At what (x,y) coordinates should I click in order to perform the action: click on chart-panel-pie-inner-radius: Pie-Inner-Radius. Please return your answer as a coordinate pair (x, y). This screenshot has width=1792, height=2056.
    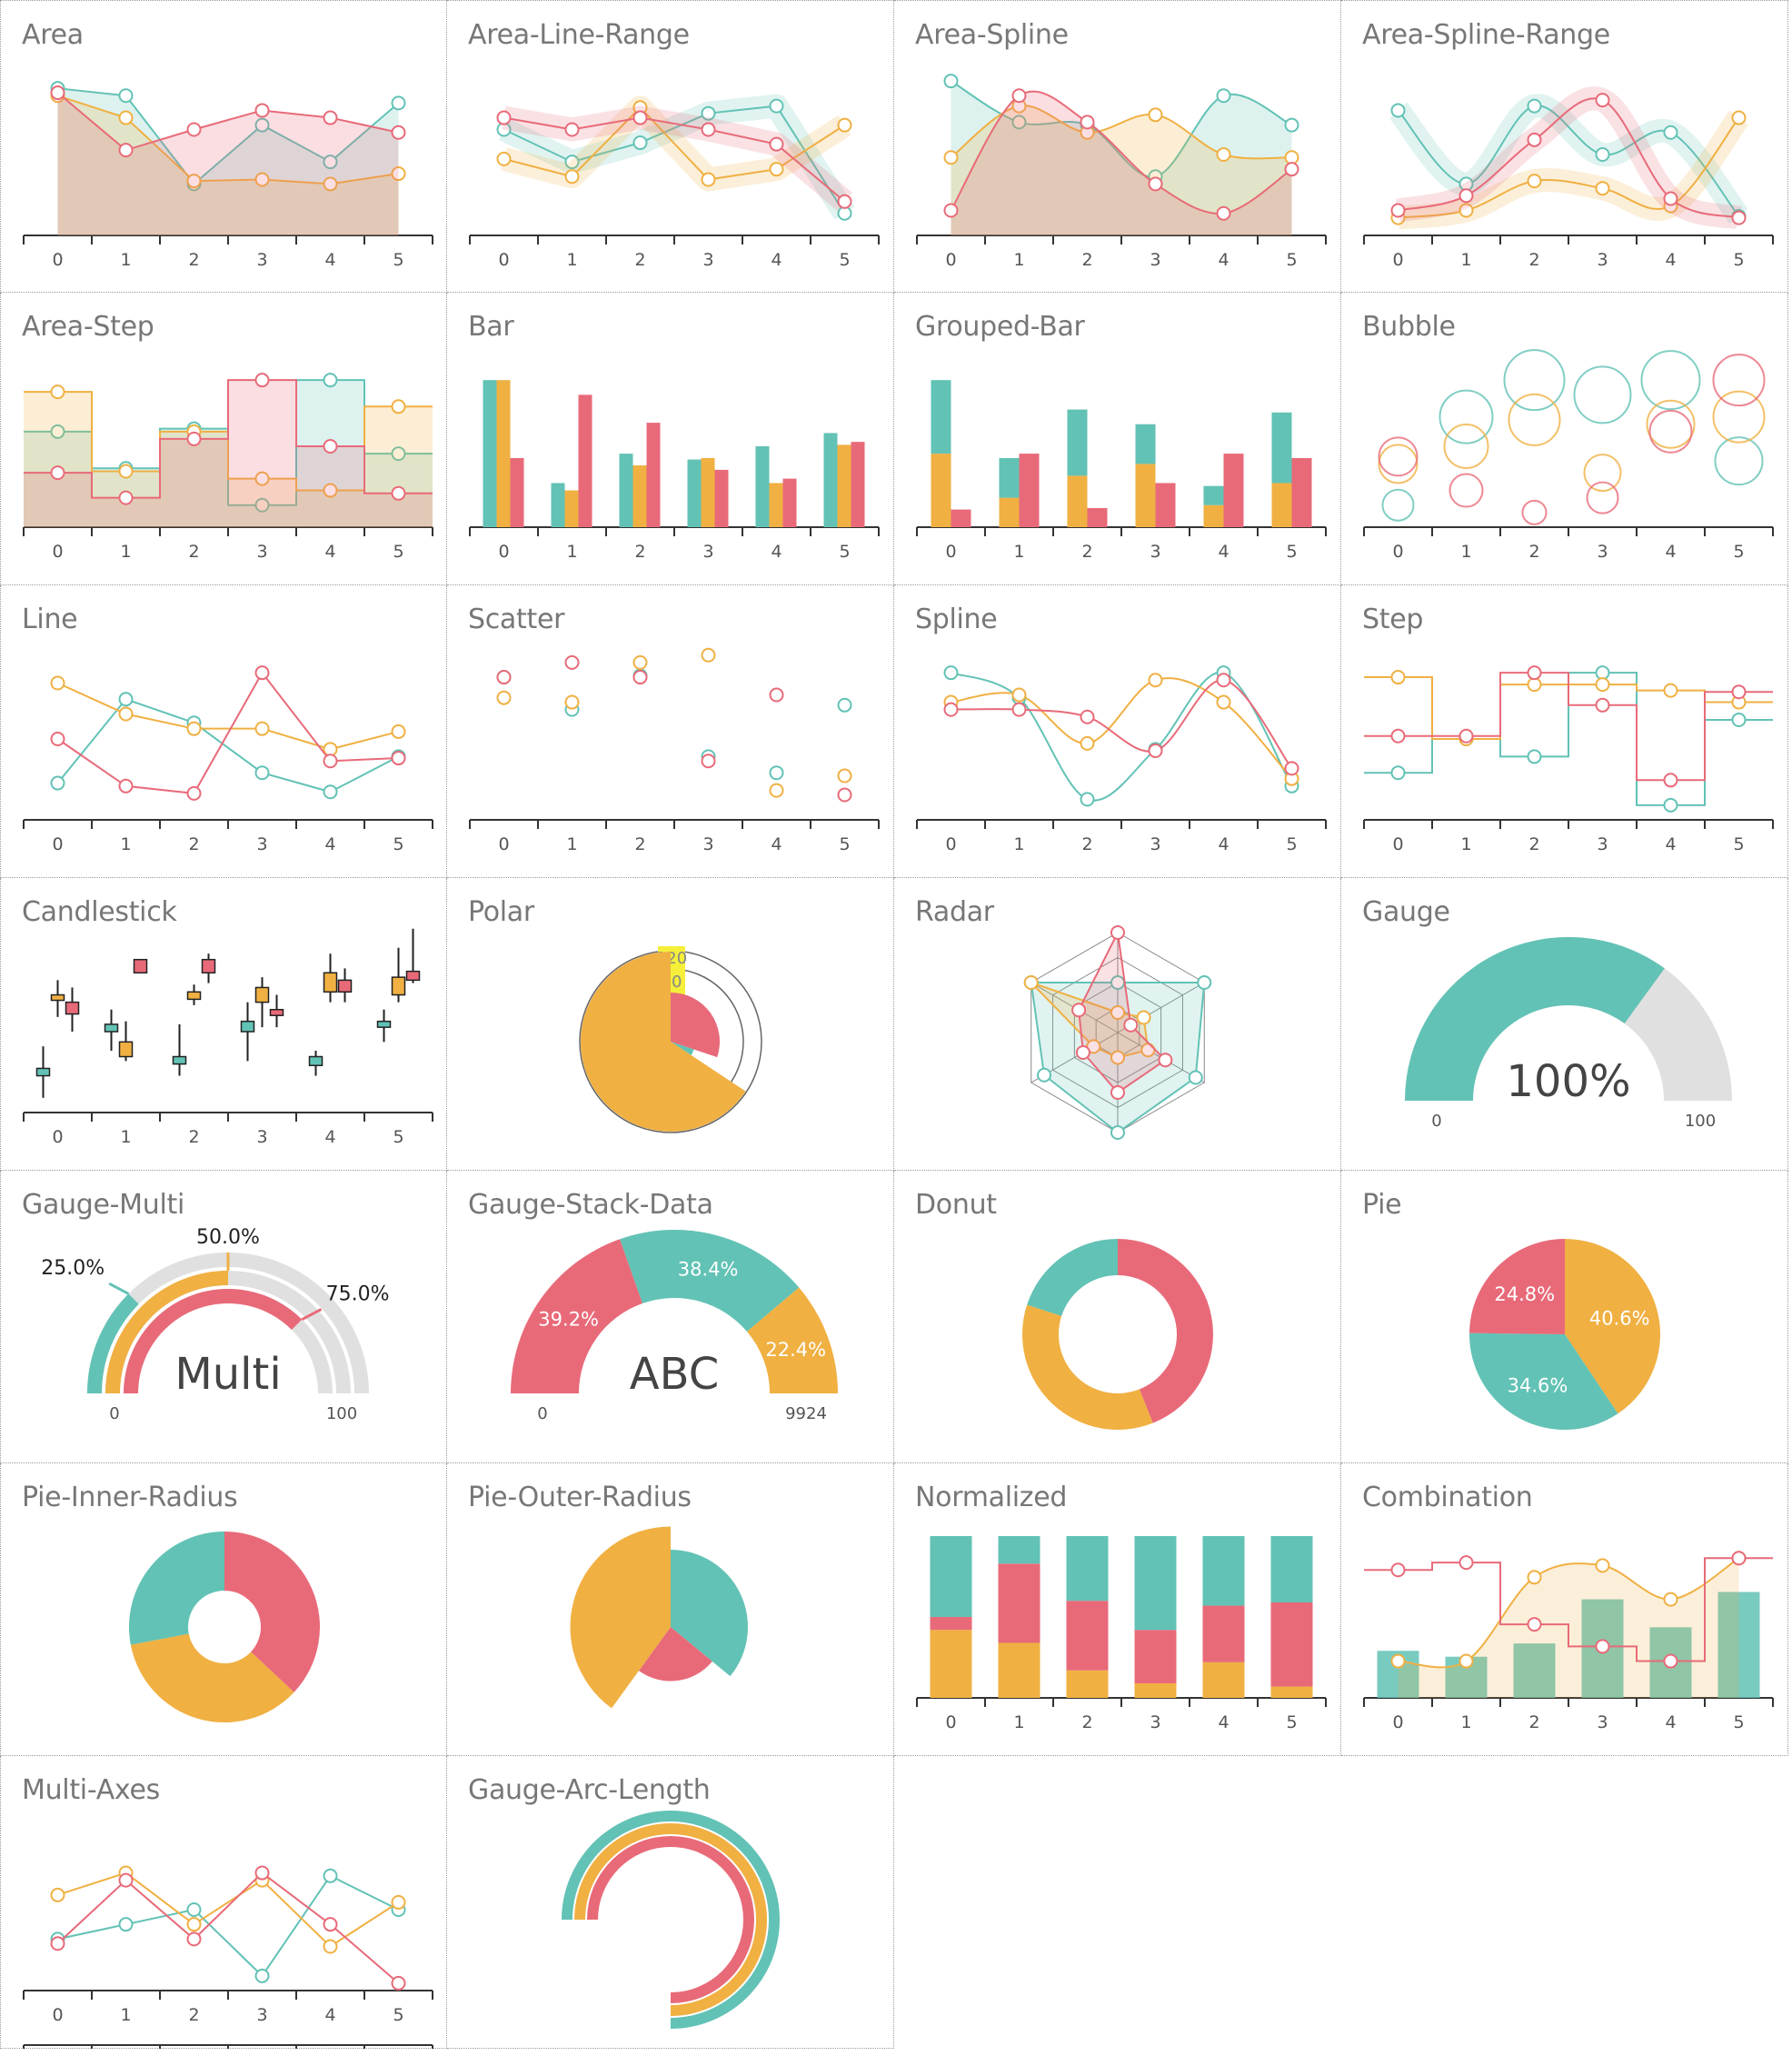
    Looking at the image, I should click on (224, 1610).